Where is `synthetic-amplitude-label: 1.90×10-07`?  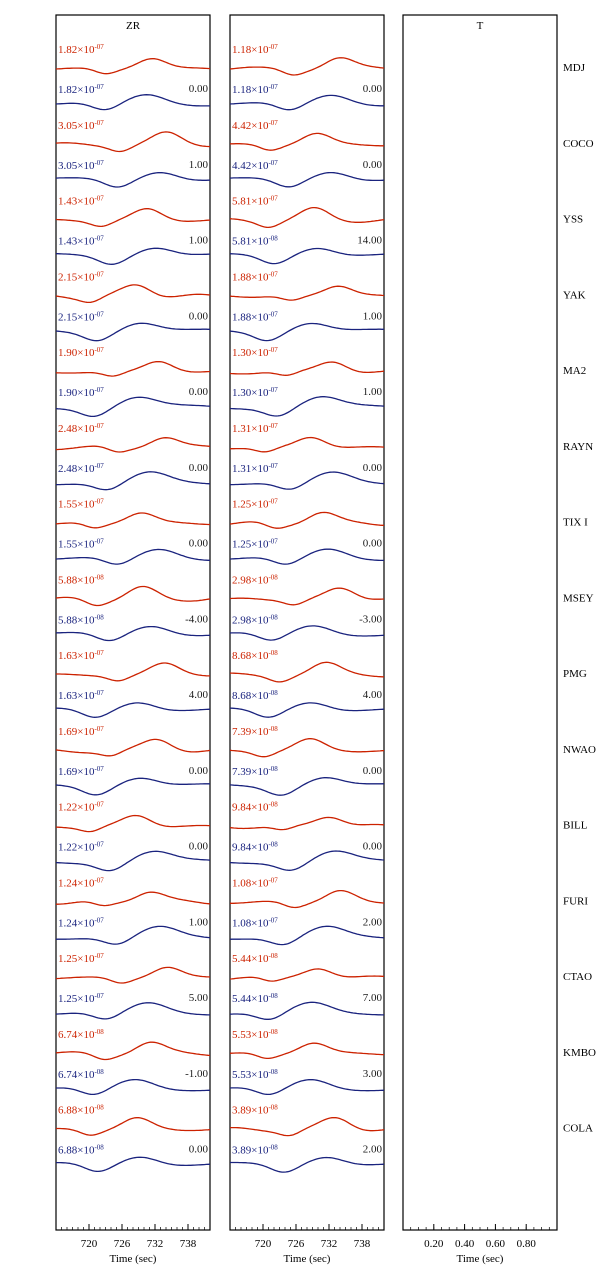 synthetic-amplitude-label: 1.90×10-07 is located at coordinates (81, 392).